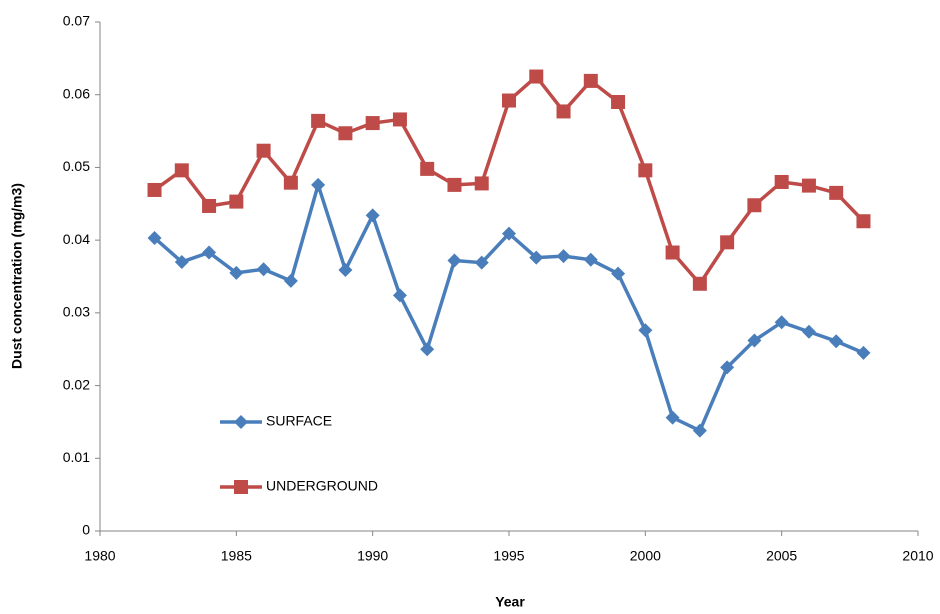 This screenshot has height=614, width=940. I want to click on y-tick-label: 0.06, so click(76, 93).